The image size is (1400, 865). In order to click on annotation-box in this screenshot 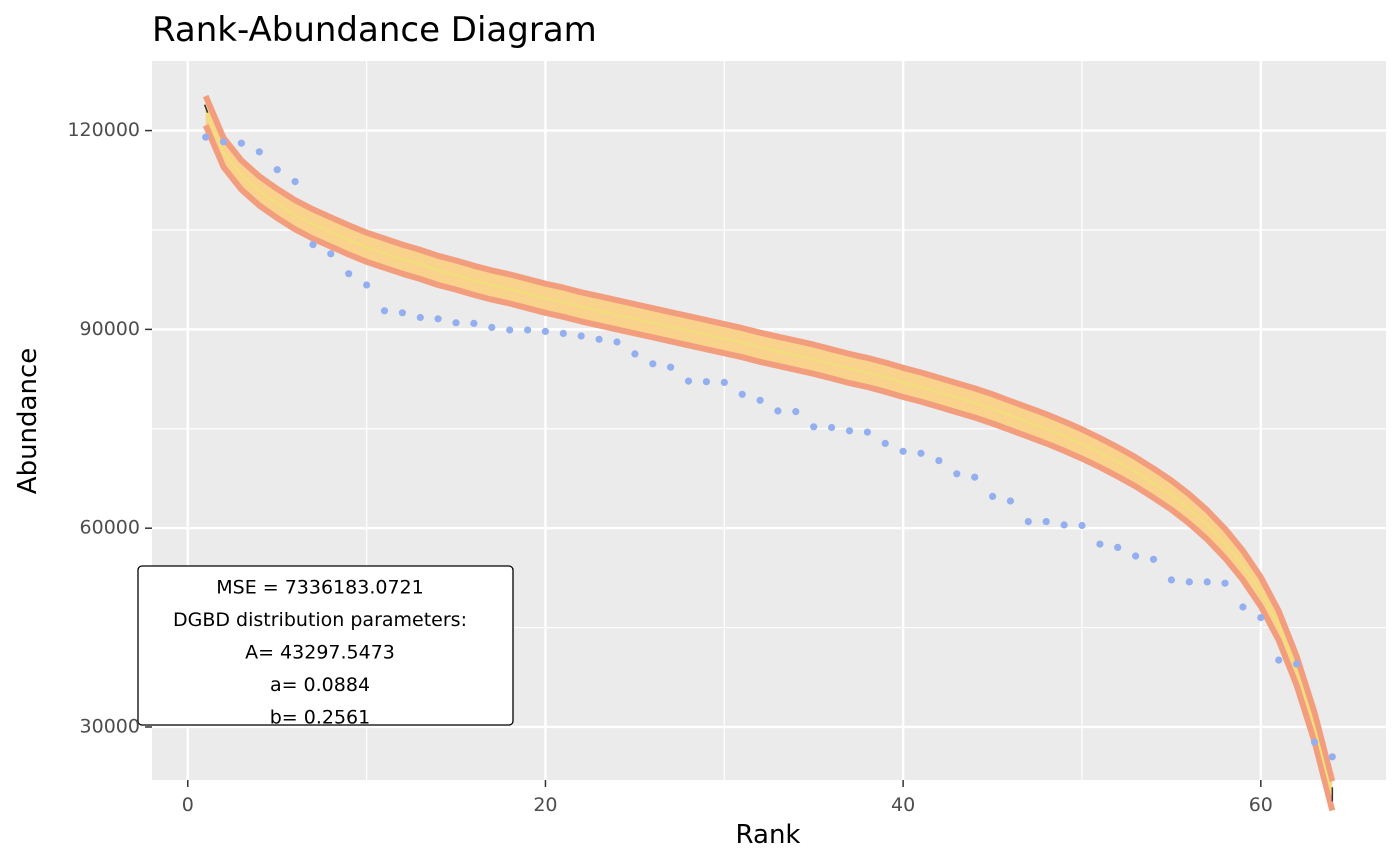, I will do `click(325, 645)`.